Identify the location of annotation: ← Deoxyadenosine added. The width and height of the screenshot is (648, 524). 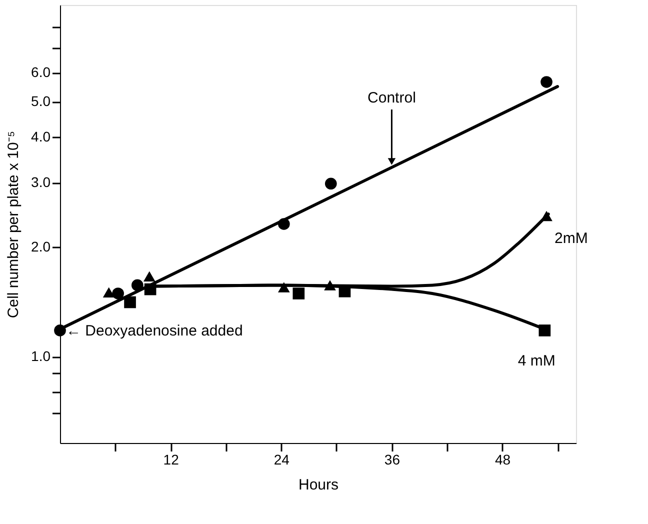
(154, 331).